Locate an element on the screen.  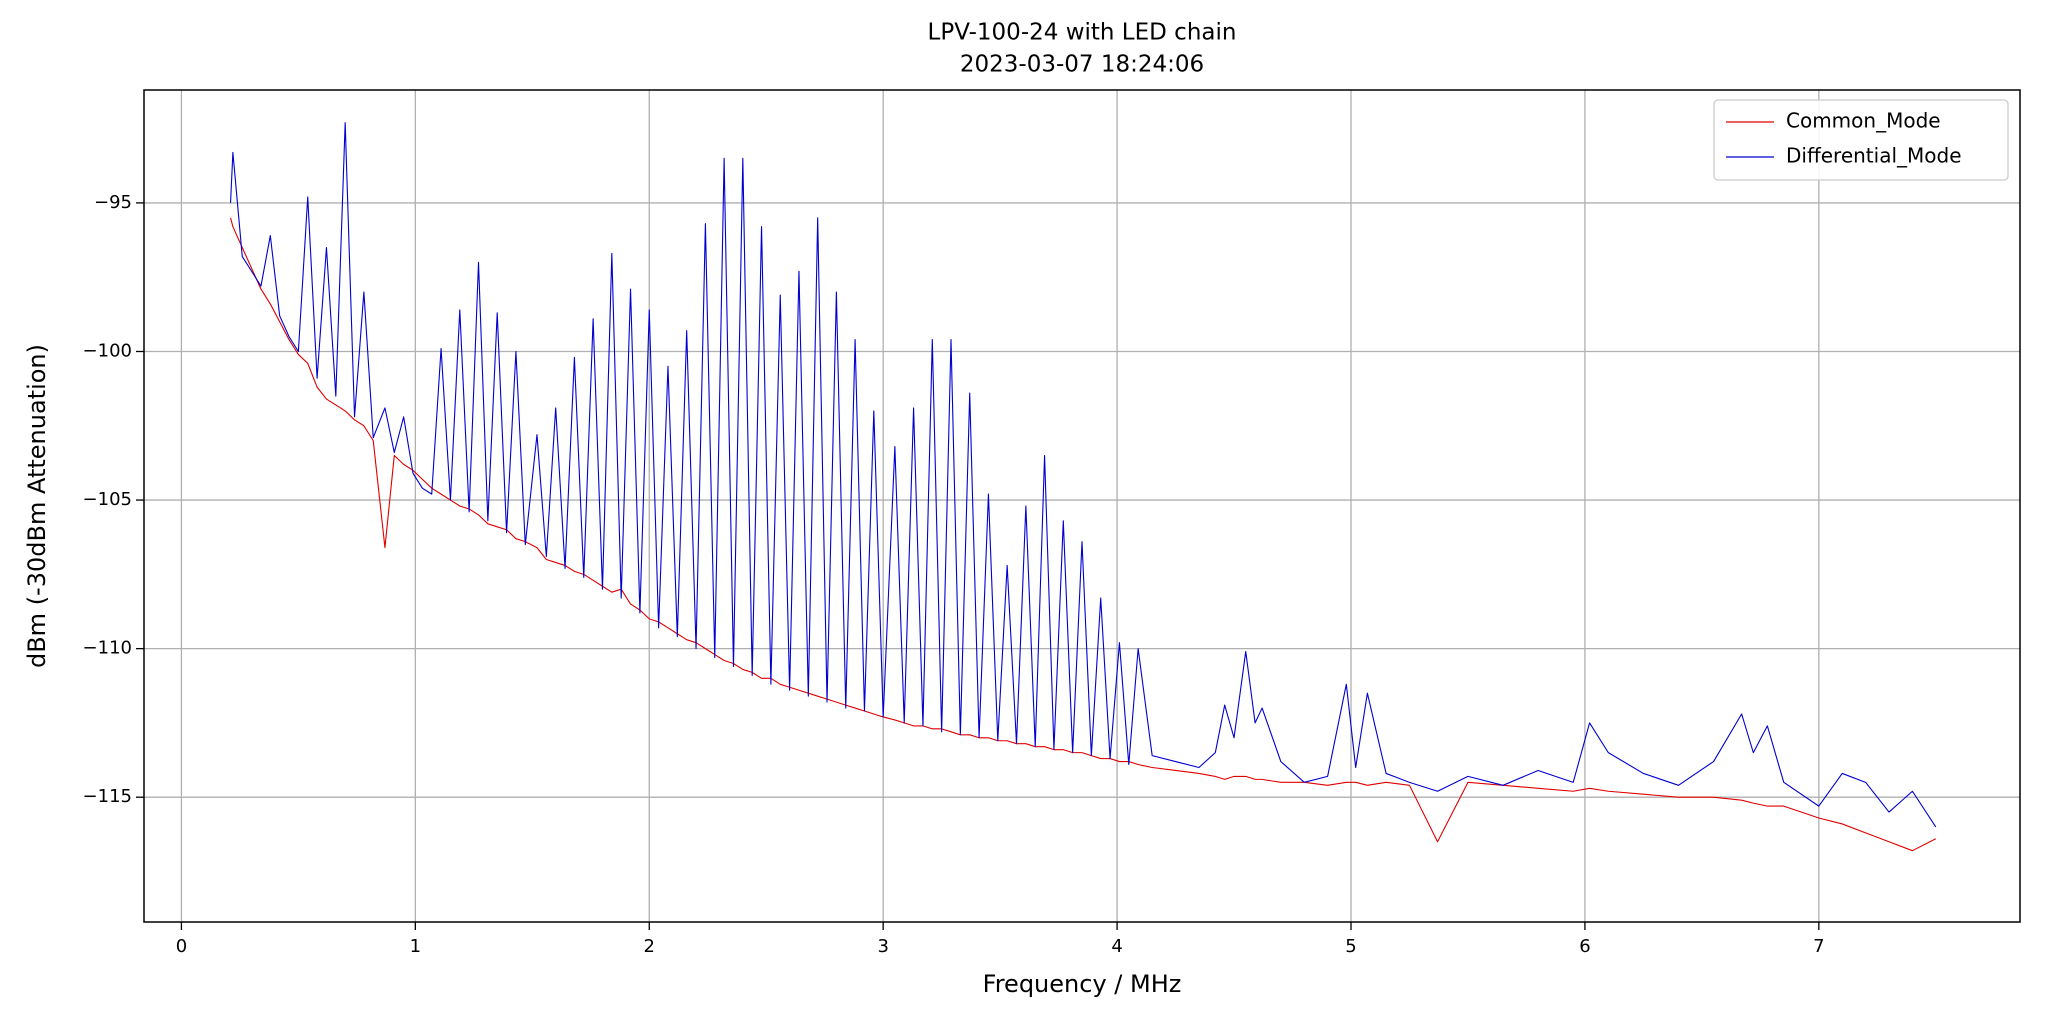
y-axis-label: dBm (-30dBm Attenuation) is located at coordinates (37, 506).